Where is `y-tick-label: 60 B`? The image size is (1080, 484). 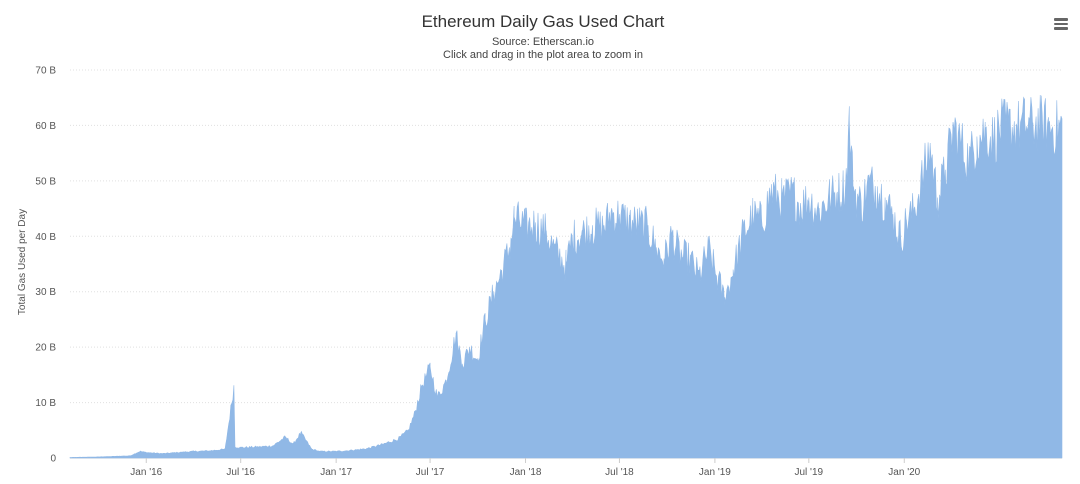 y-tick-label: 60 B is located at coordinates (45, 126).